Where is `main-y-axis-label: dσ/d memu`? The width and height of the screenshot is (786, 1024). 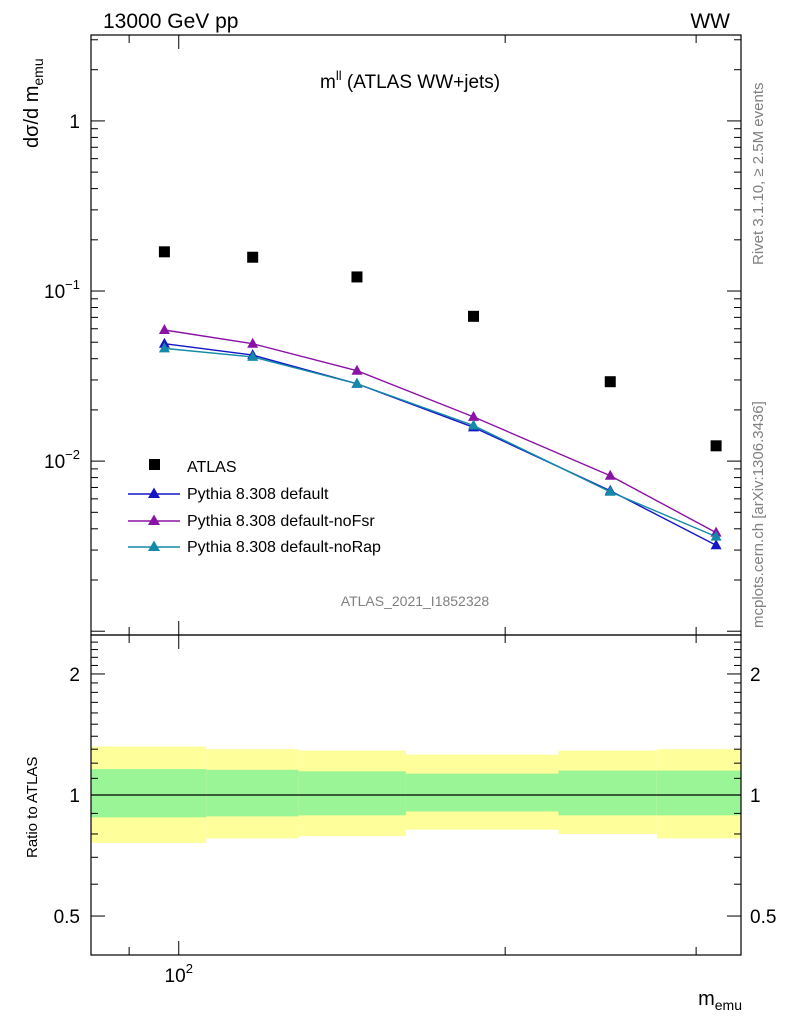
main-y-axis-label: dσ/d memu is located at coordinates (33, 103).